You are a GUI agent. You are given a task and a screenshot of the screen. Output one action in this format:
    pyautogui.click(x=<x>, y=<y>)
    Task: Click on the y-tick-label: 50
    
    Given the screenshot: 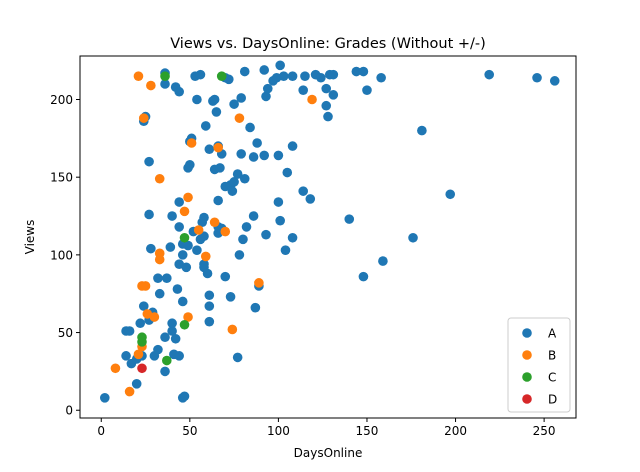 What is the action you would take?
    pyautogui.click(x=65, y=333)
    